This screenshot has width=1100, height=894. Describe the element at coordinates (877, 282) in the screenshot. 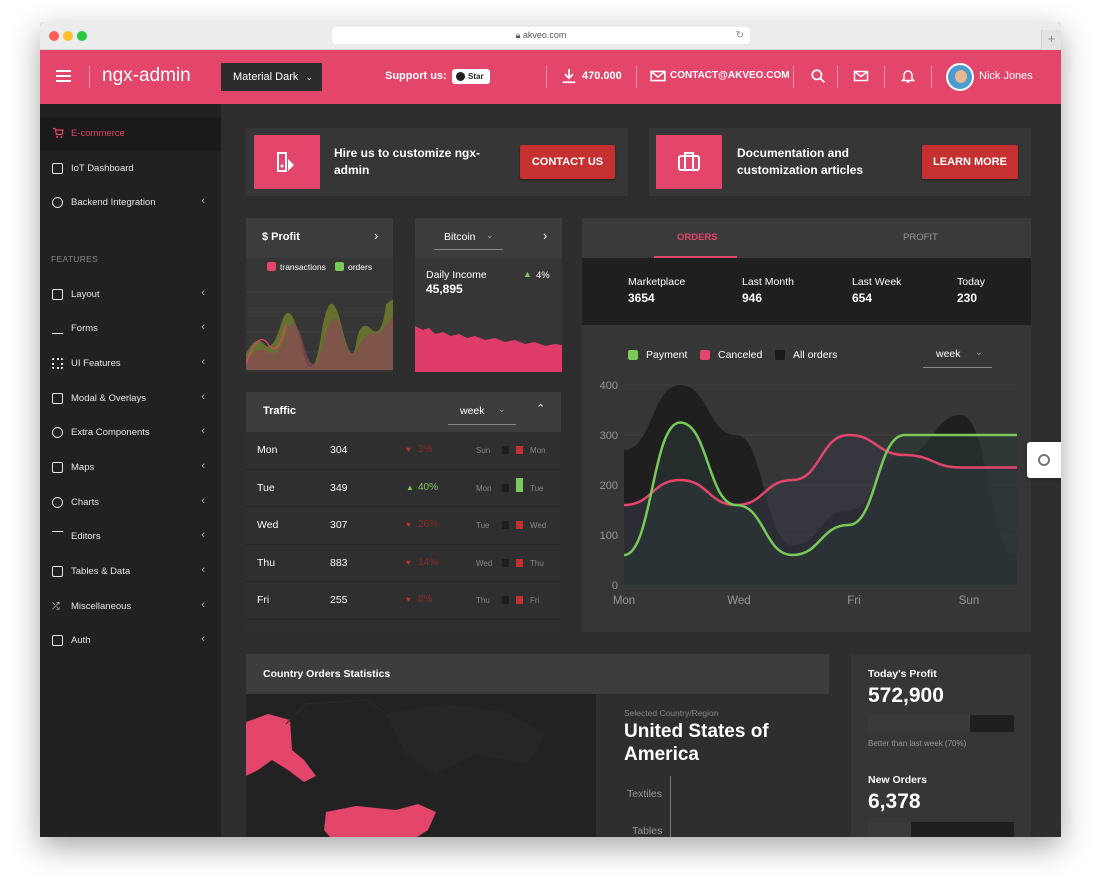

I see `stat-label: Last Week` at that location.